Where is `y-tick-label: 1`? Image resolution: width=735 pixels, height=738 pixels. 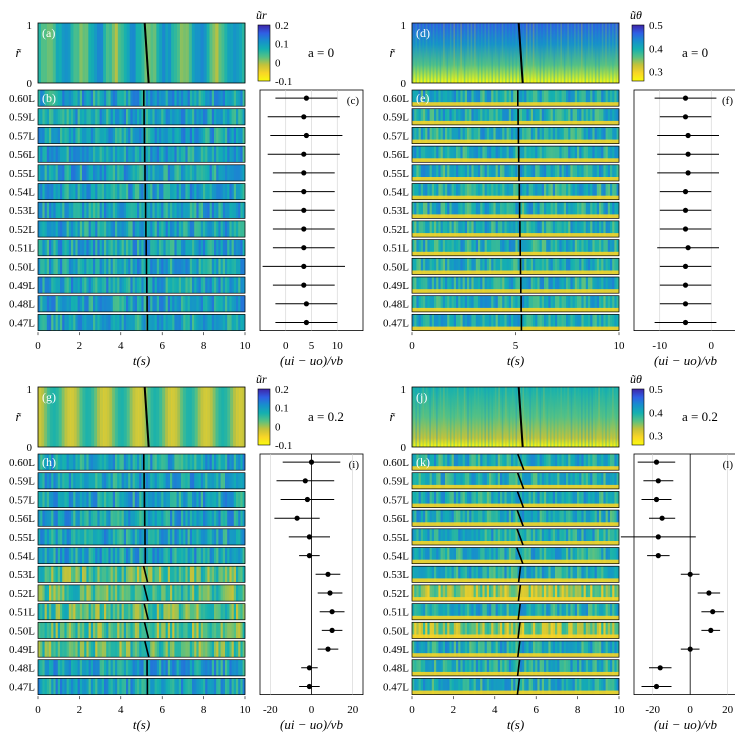 y-tick-label: 1 is located at coordinates (30, 26).